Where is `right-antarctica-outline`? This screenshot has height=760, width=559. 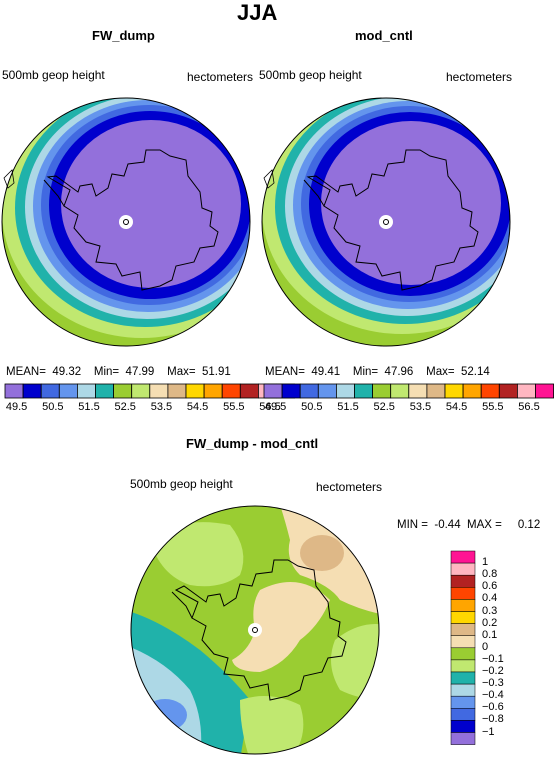
right-antarctica-outline is located at coordinates (392, 220).